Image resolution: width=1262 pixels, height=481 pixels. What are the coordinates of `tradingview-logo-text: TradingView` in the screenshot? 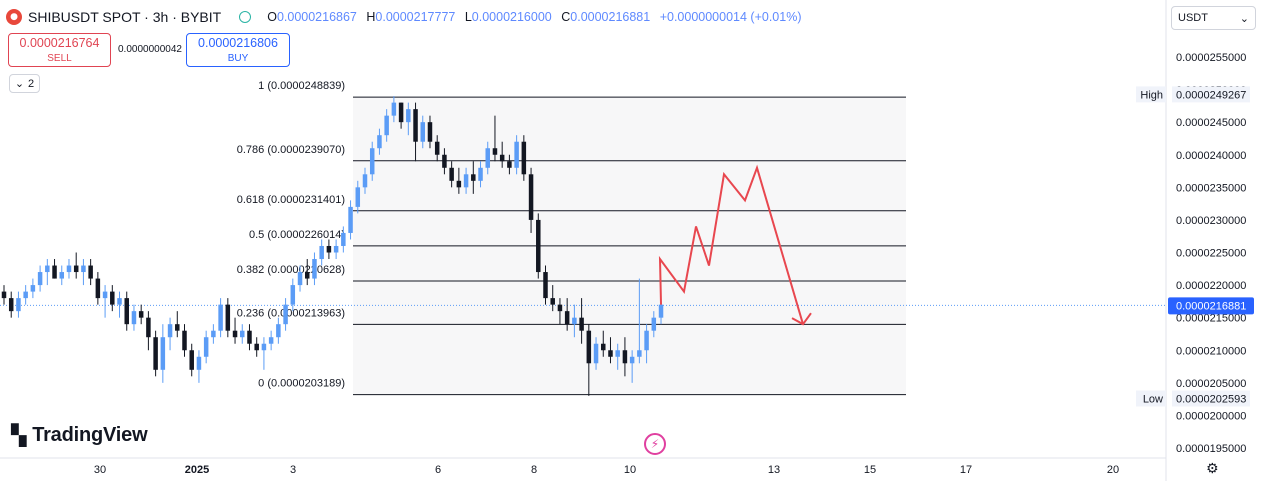 It's located at (90, 434).